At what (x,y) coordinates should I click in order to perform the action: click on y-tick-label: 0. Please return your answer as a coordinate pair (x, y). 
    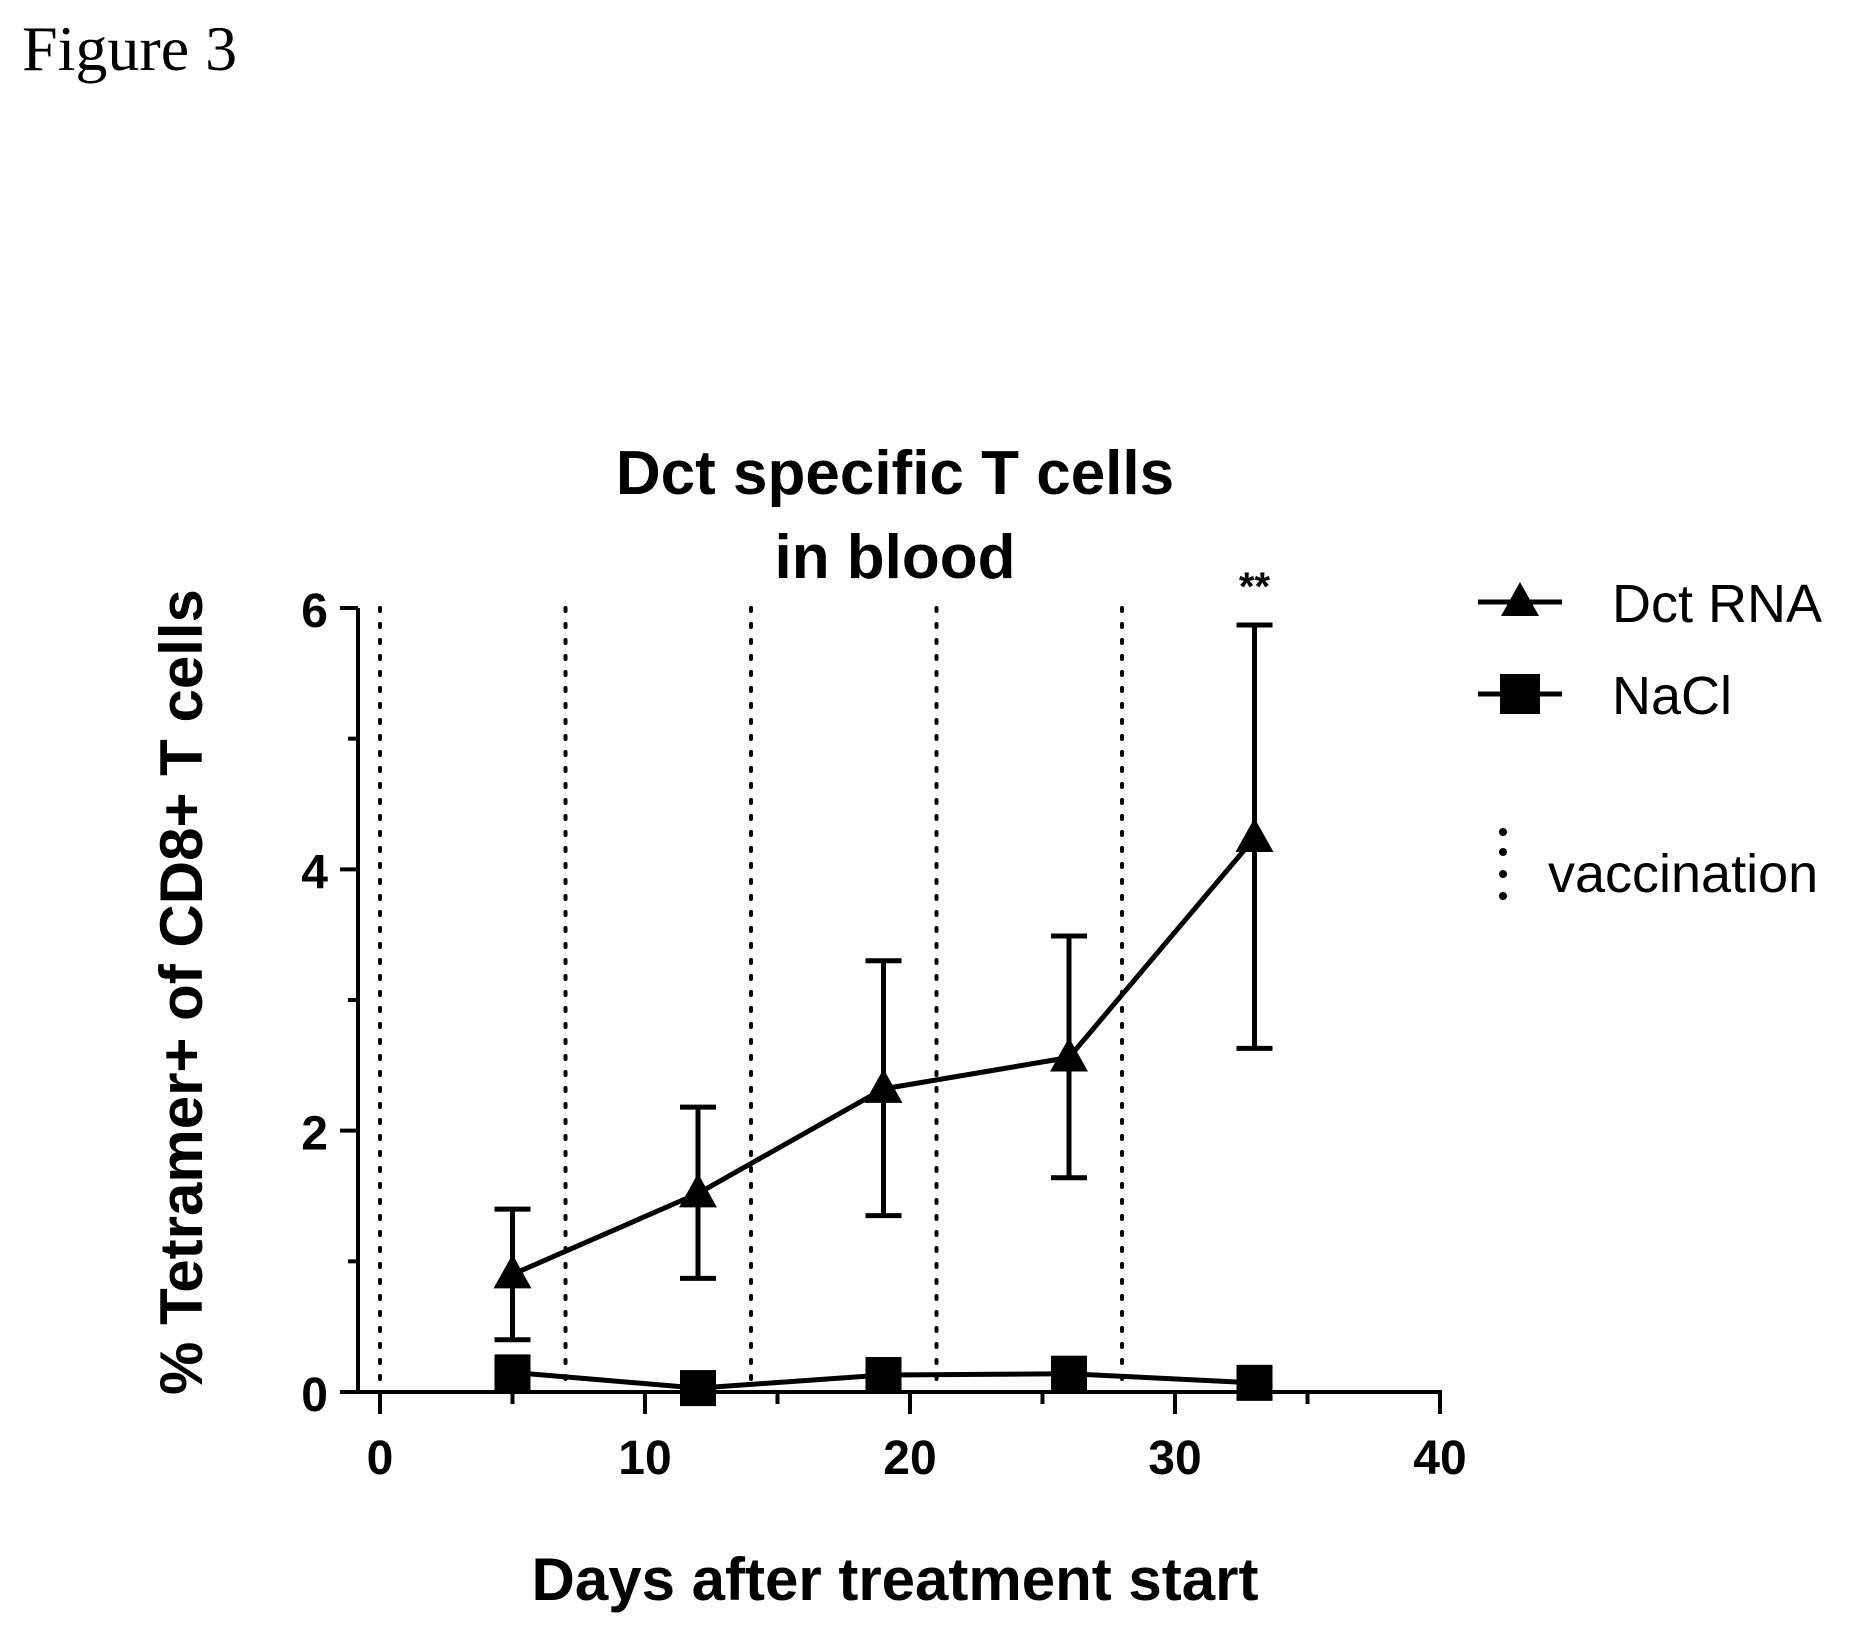
    Looking at the image, I should click on (314, 1395).